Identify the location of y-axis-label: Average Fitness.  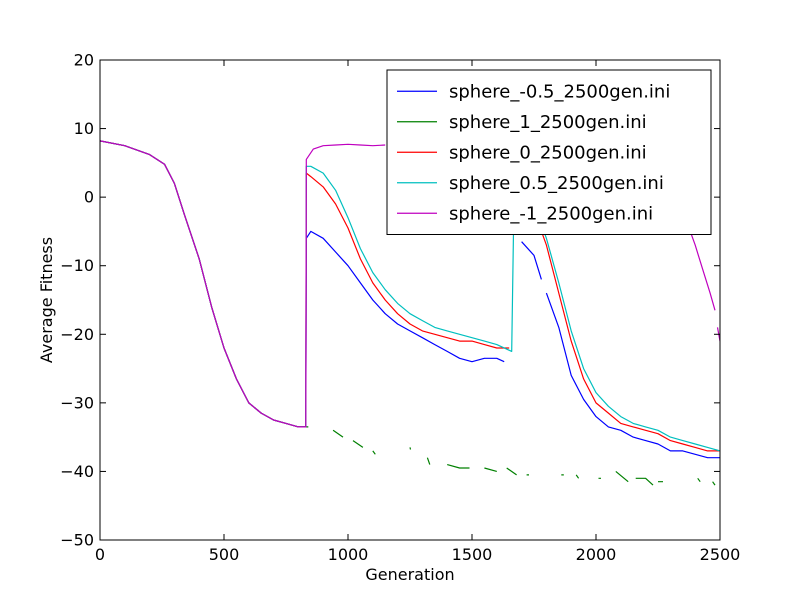
(46, 300).